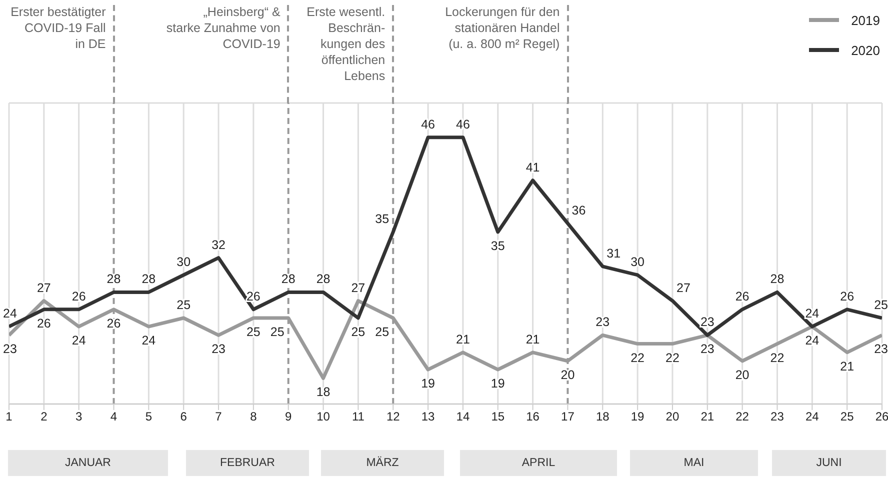 Image resolution: width=888 pixels, height=489 pixels. I want to click on x-tick-label: 26, so click(881, 417).